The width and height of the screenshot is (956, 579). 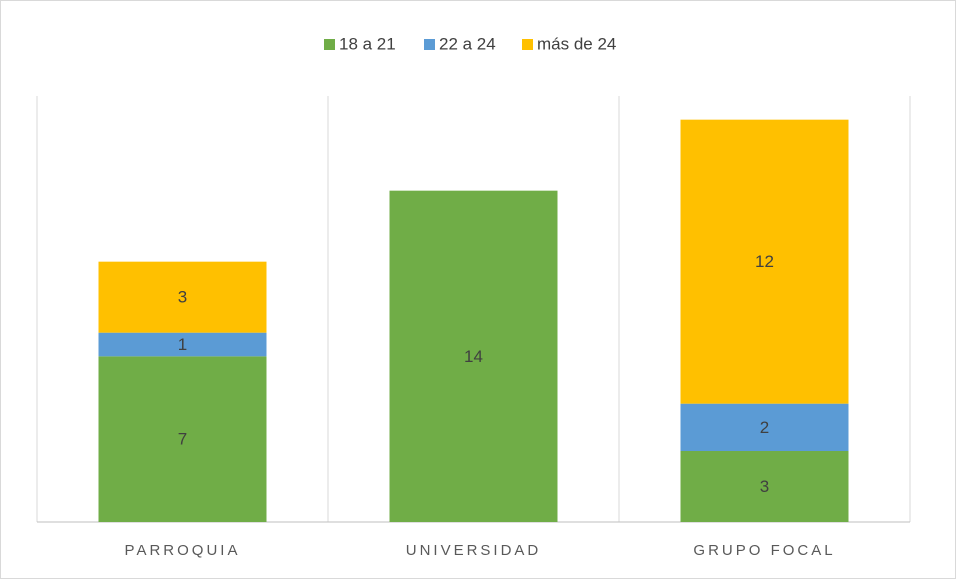 I want to click on data-label: 2, so click(x=764, y=427).